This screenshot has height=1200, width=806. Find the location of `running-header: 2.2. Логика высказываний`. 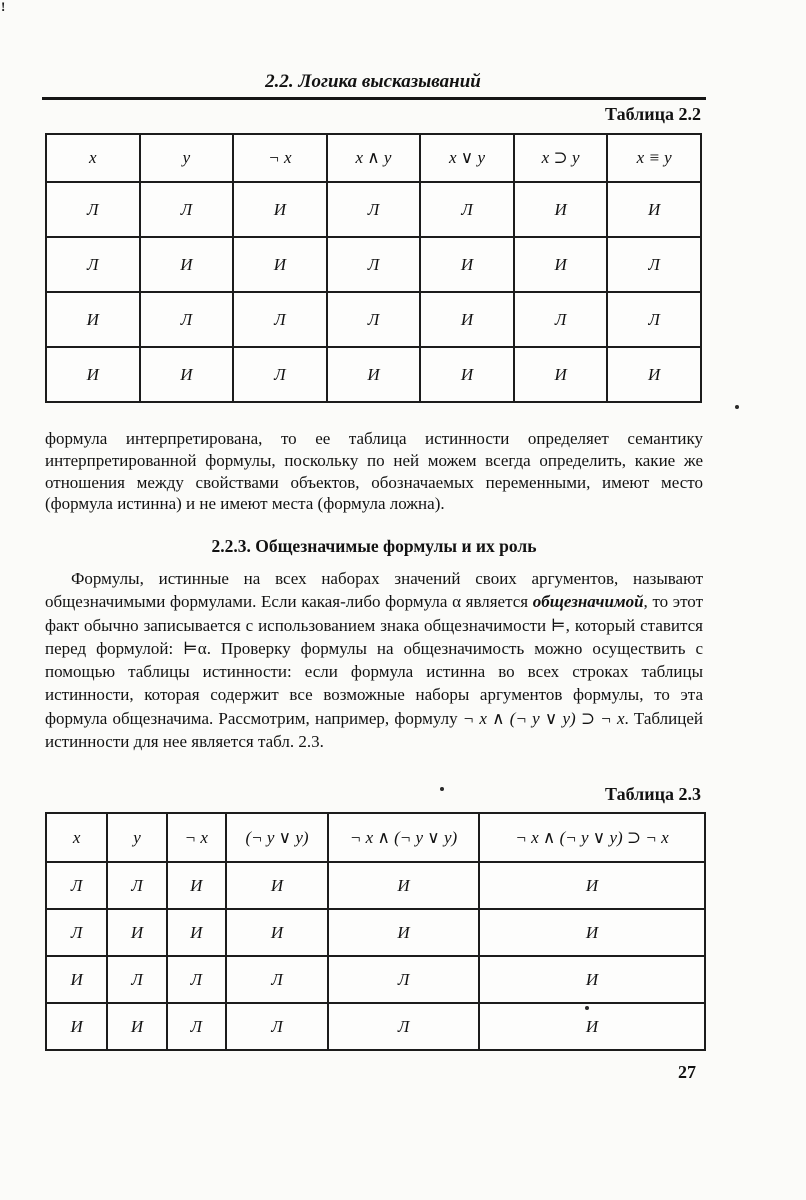

running-header: 2.2. Логика высказываний is located at coordinates (373, 81).